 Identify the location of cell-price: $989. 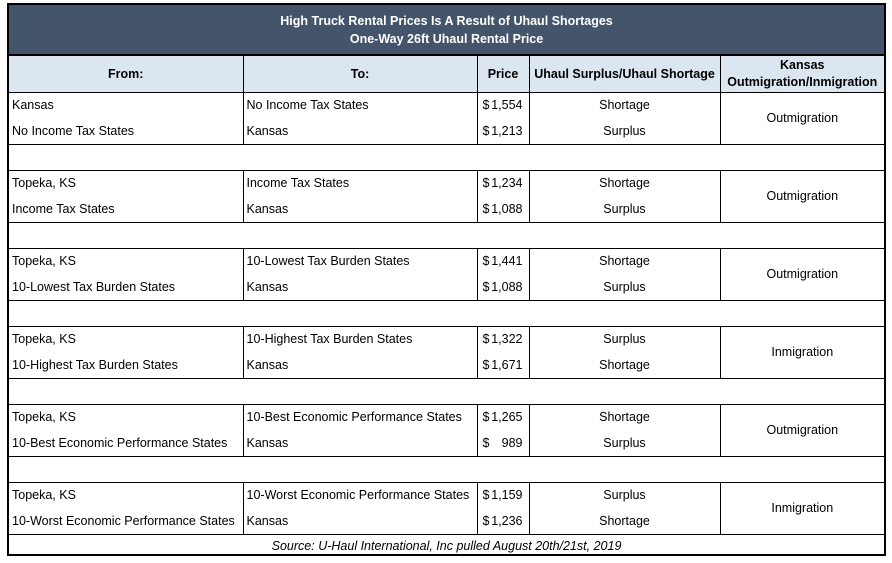
(503, 443).